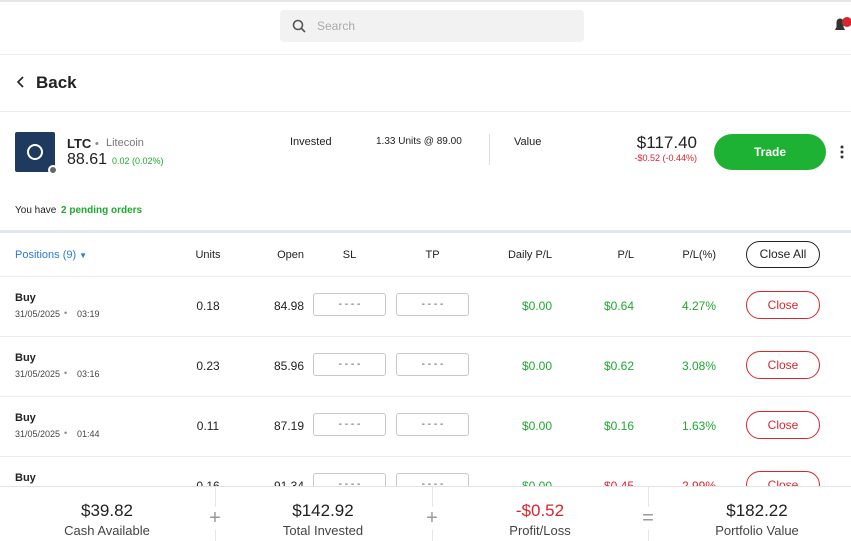  Describe the element at coordinates (288, 366) in the screenshot. I see `position-open: 85.96` at that location.